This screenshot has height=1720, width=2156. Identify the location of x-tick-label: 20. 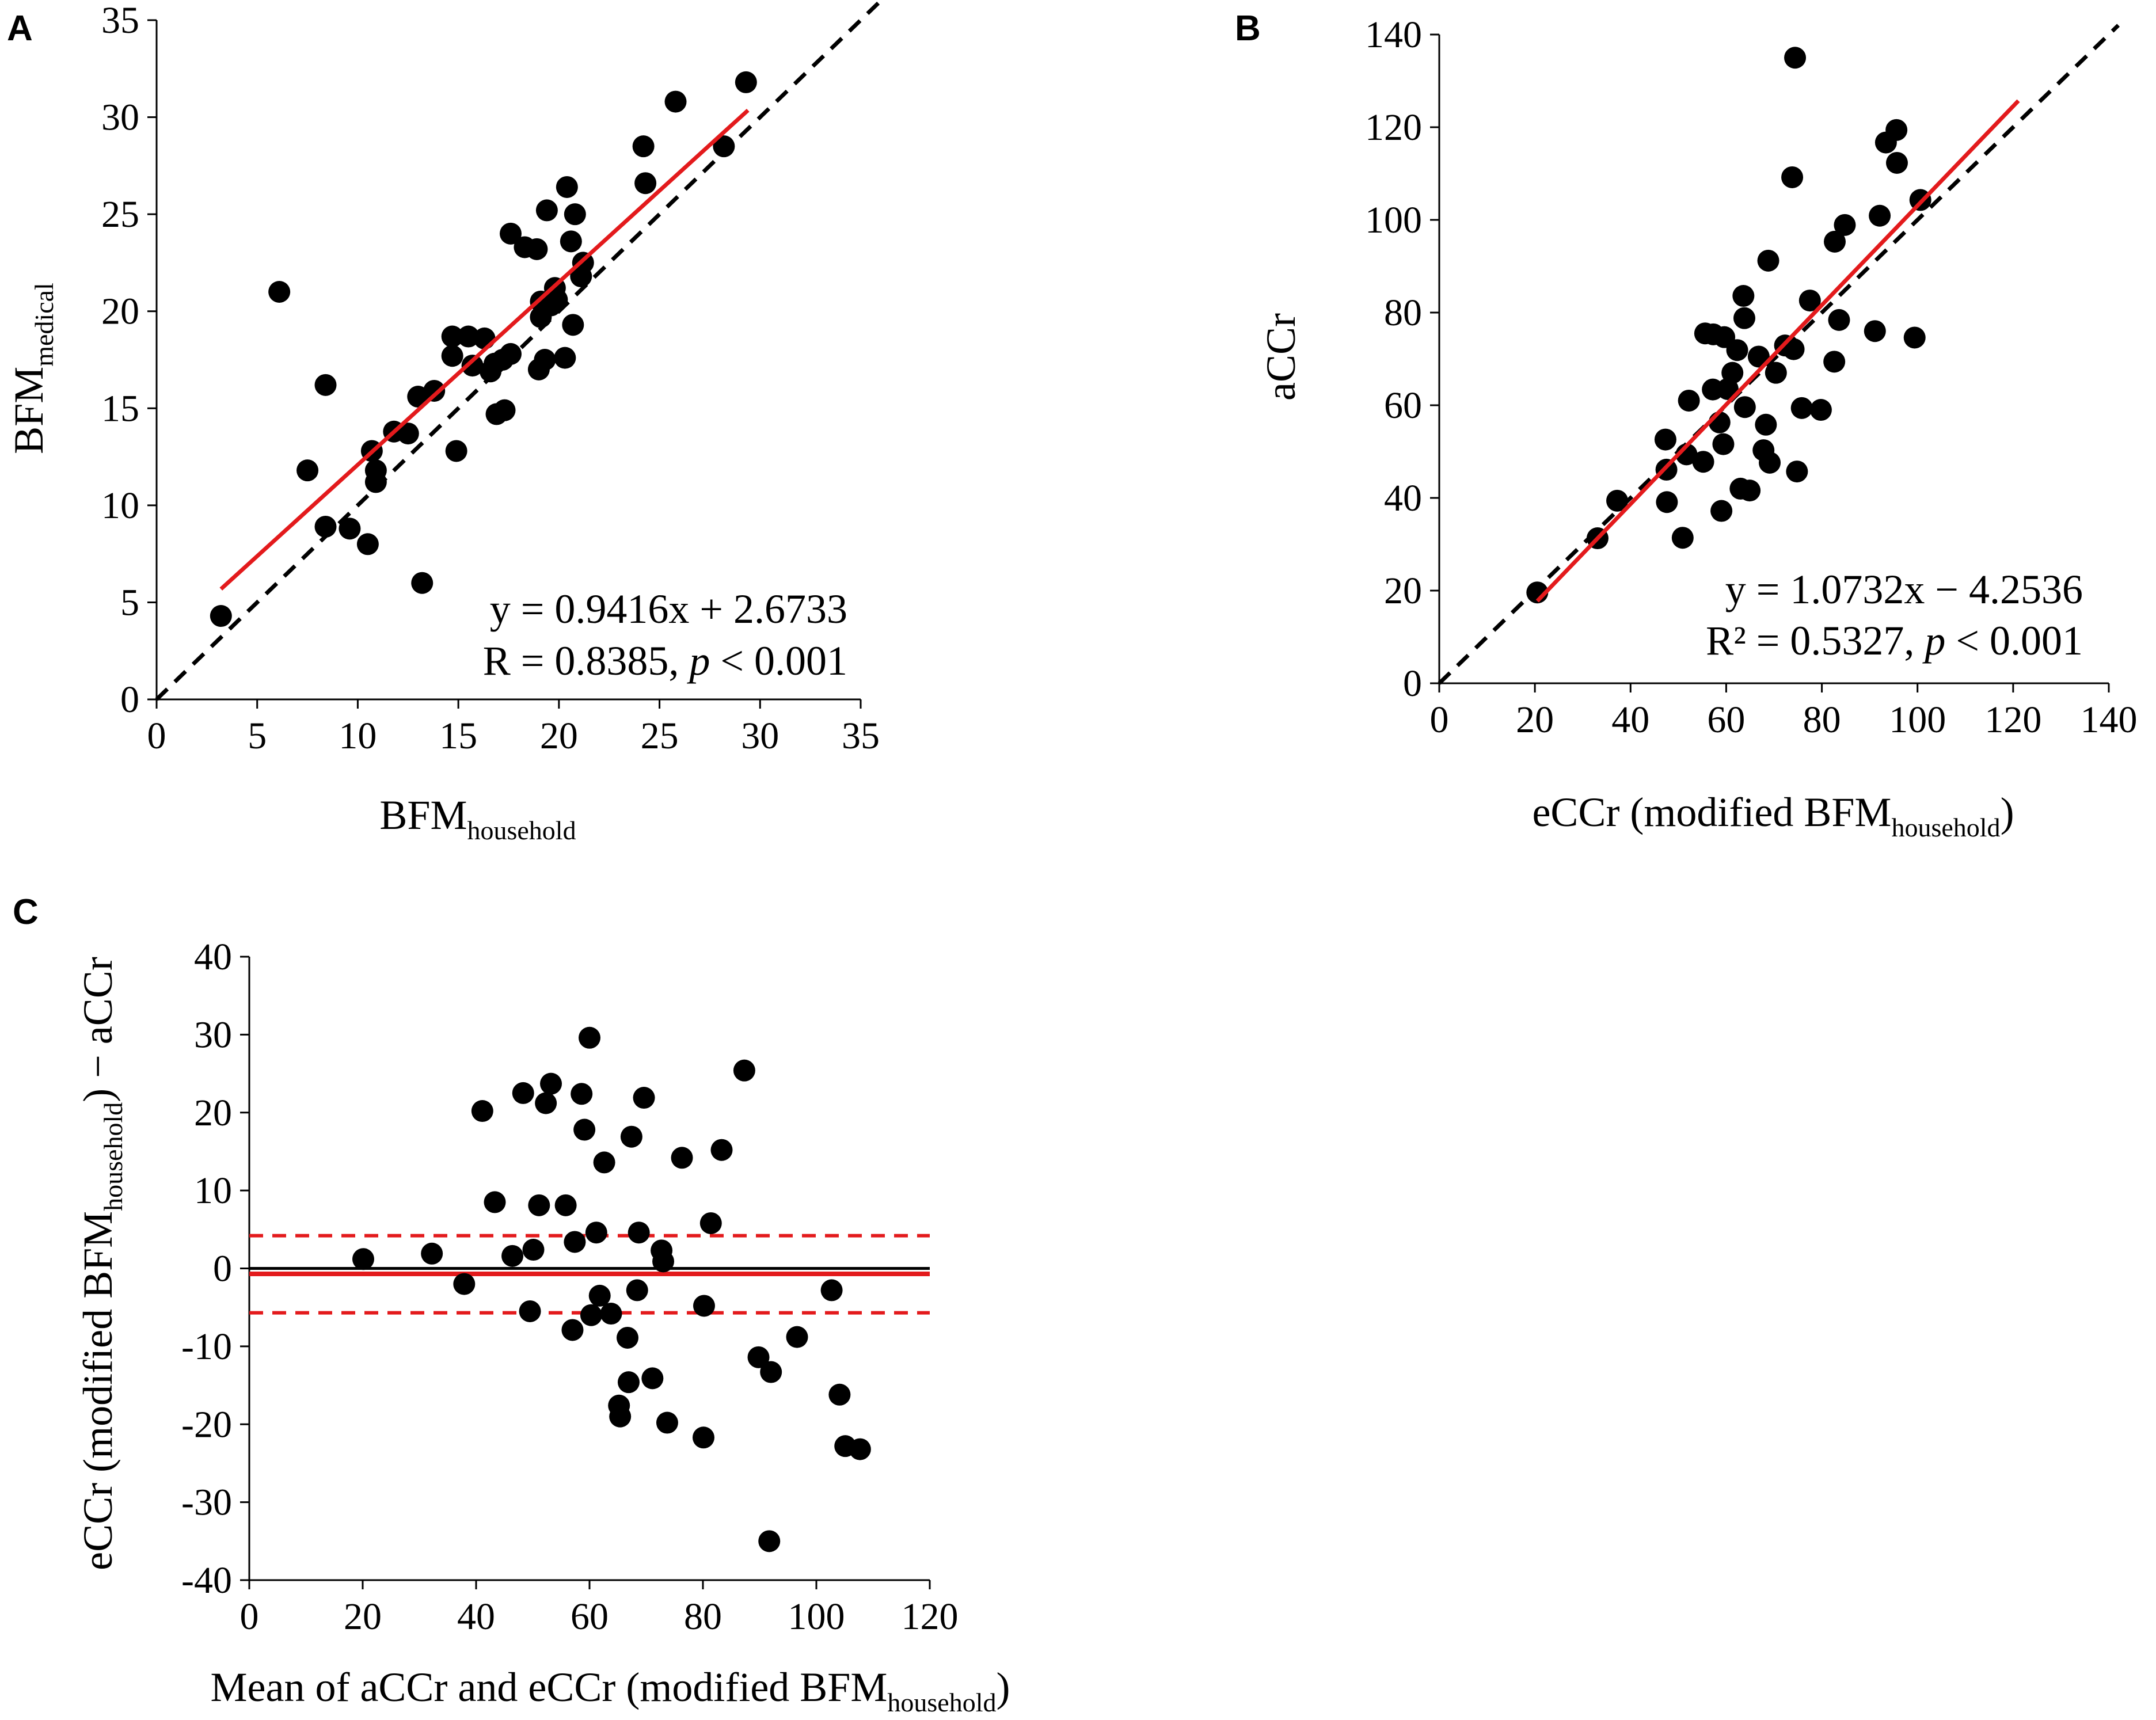
(559, 736).